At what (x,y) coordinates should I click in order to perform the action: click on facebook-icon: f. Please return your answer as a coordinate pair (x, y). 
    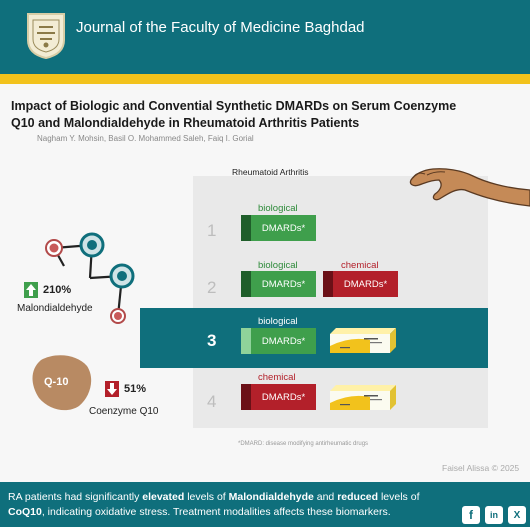
    Looking at the image, I should click on (471, 515).